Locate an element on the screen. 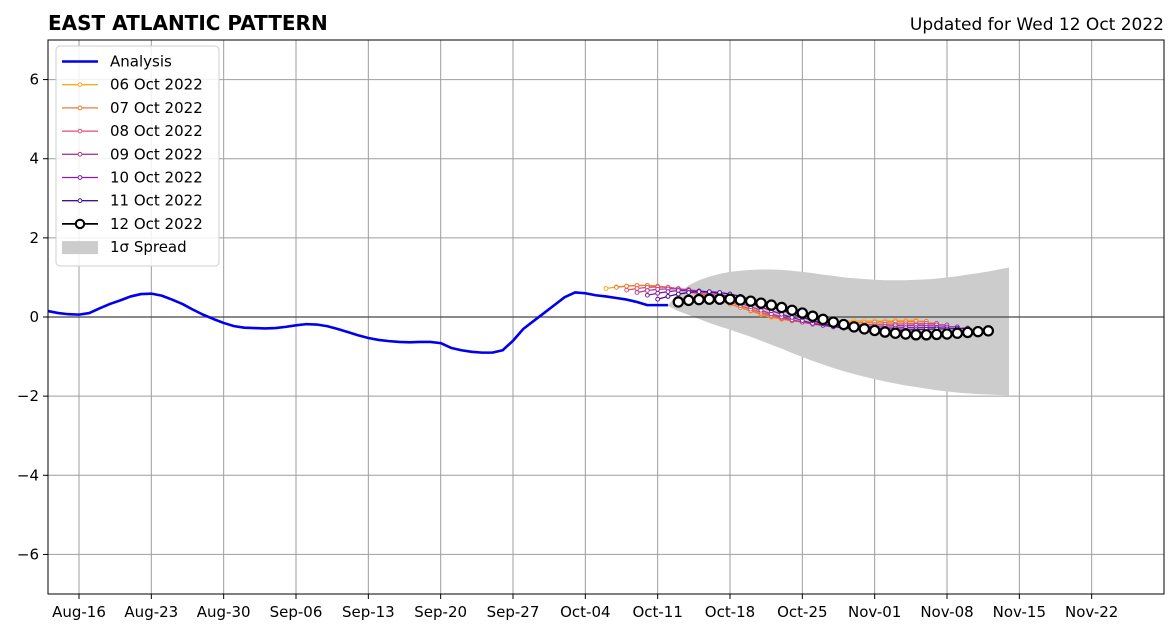 The width and height of the screenshot is (1176, 633). y-tick-label: 6 is located at coordinates (34, 80).